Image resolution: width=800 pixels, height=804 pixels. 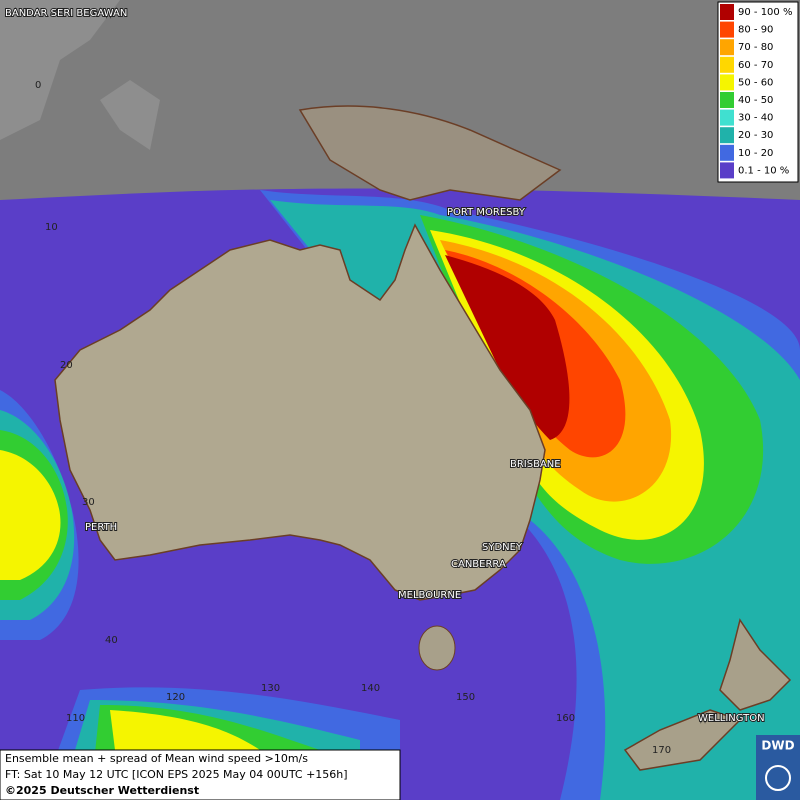 I want to click on city-label: PERTH, so click(x=101, y=527).